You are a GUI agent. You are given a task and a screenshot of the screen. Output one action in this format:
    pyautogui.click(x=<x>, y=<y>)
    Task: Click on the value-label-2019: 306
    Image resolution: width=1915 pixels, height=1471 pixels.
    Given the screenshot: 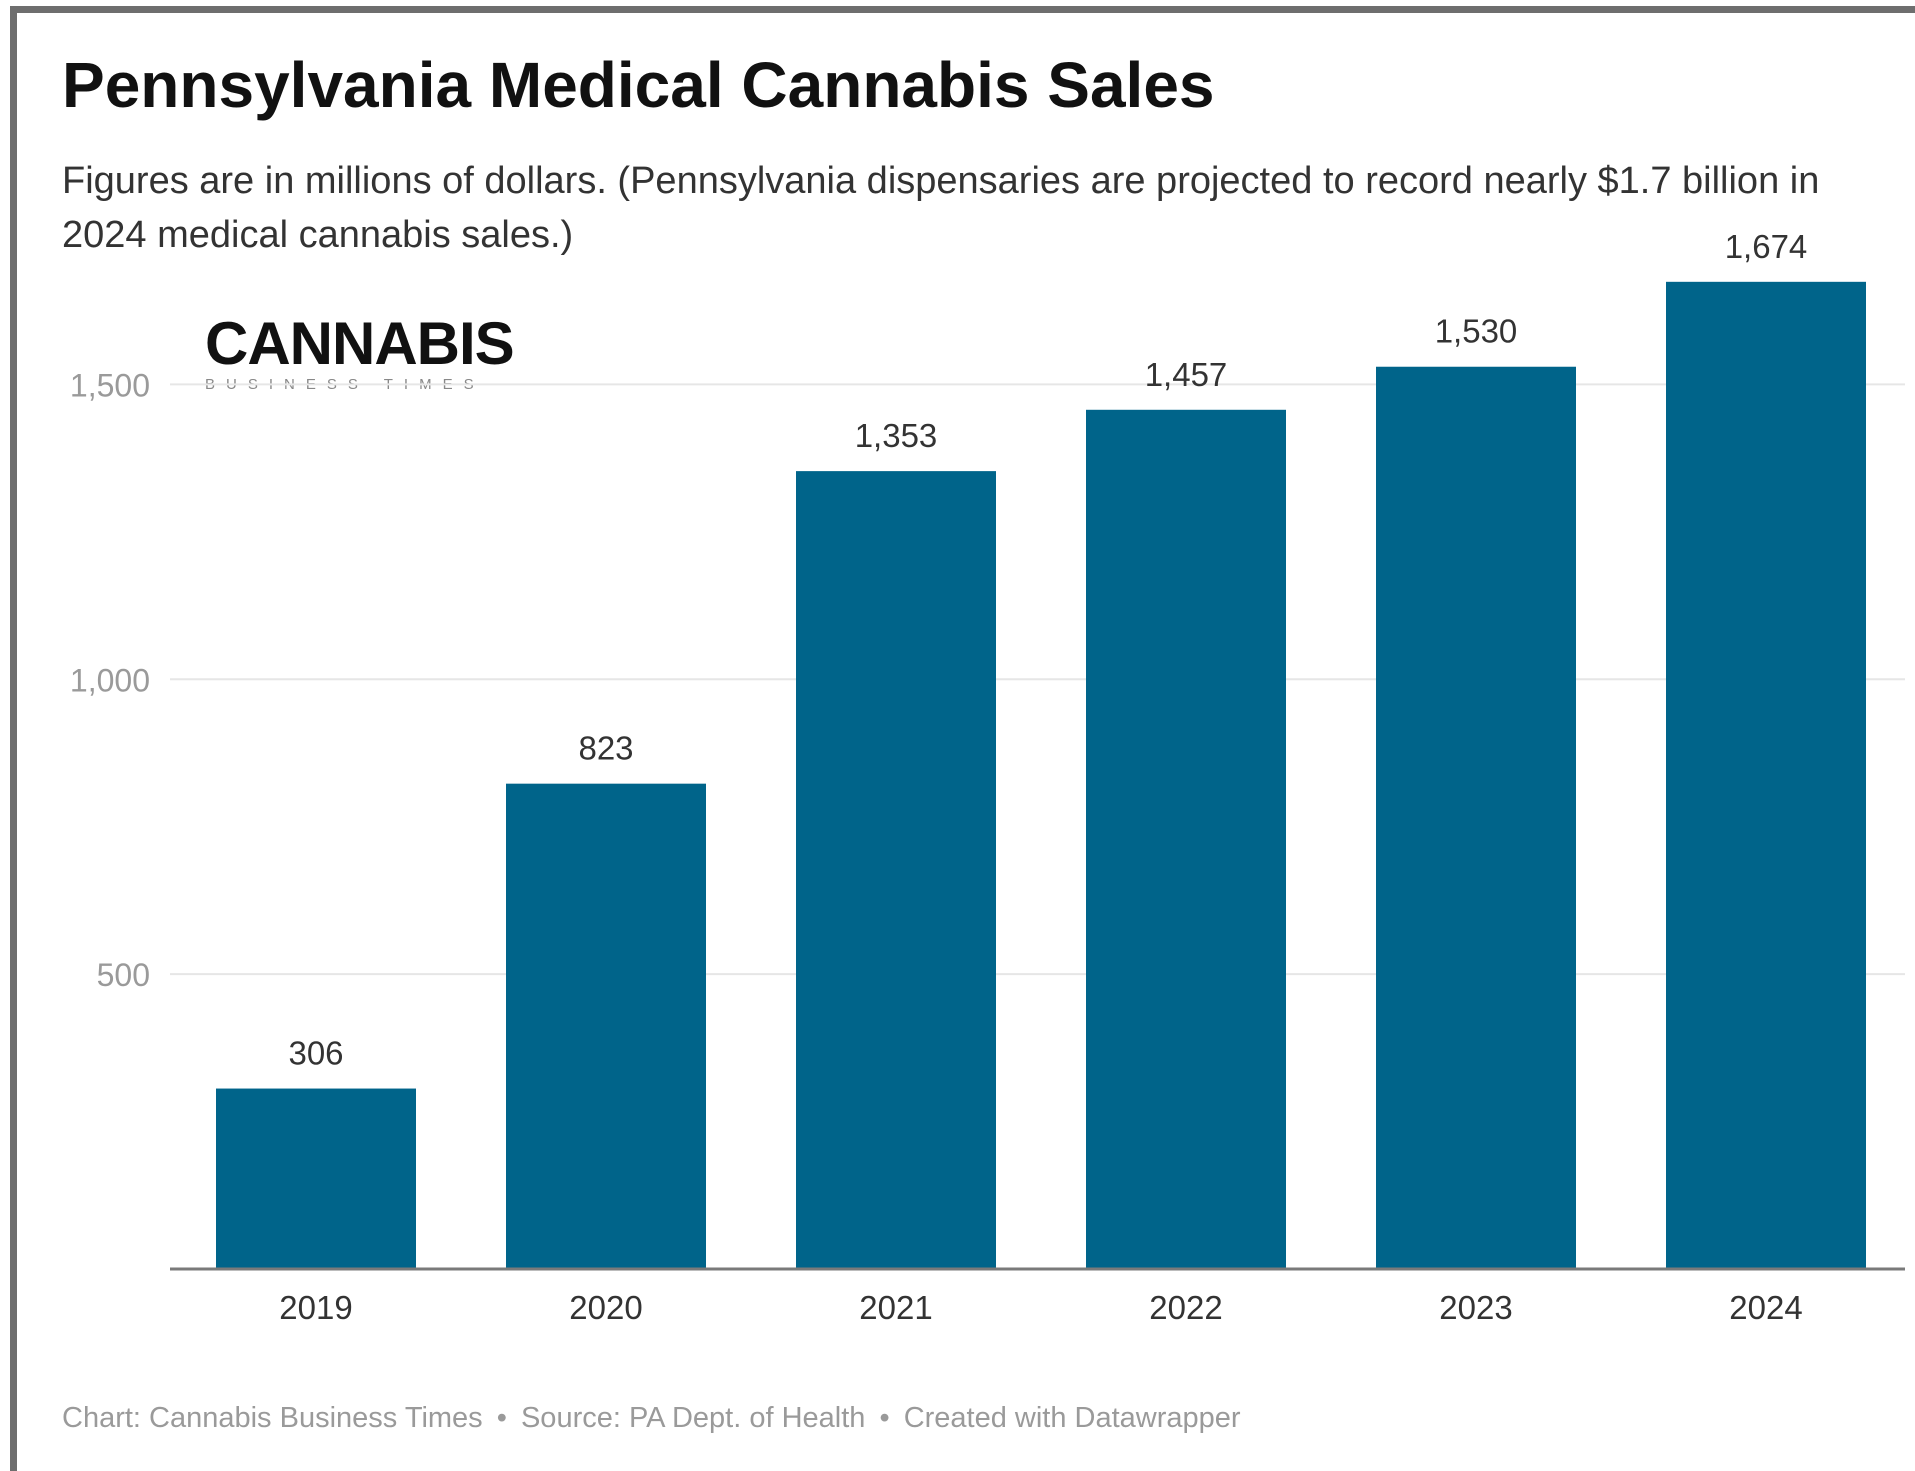 What is the action you would take?
    pyautogui.click(x=315, y=1053)
    